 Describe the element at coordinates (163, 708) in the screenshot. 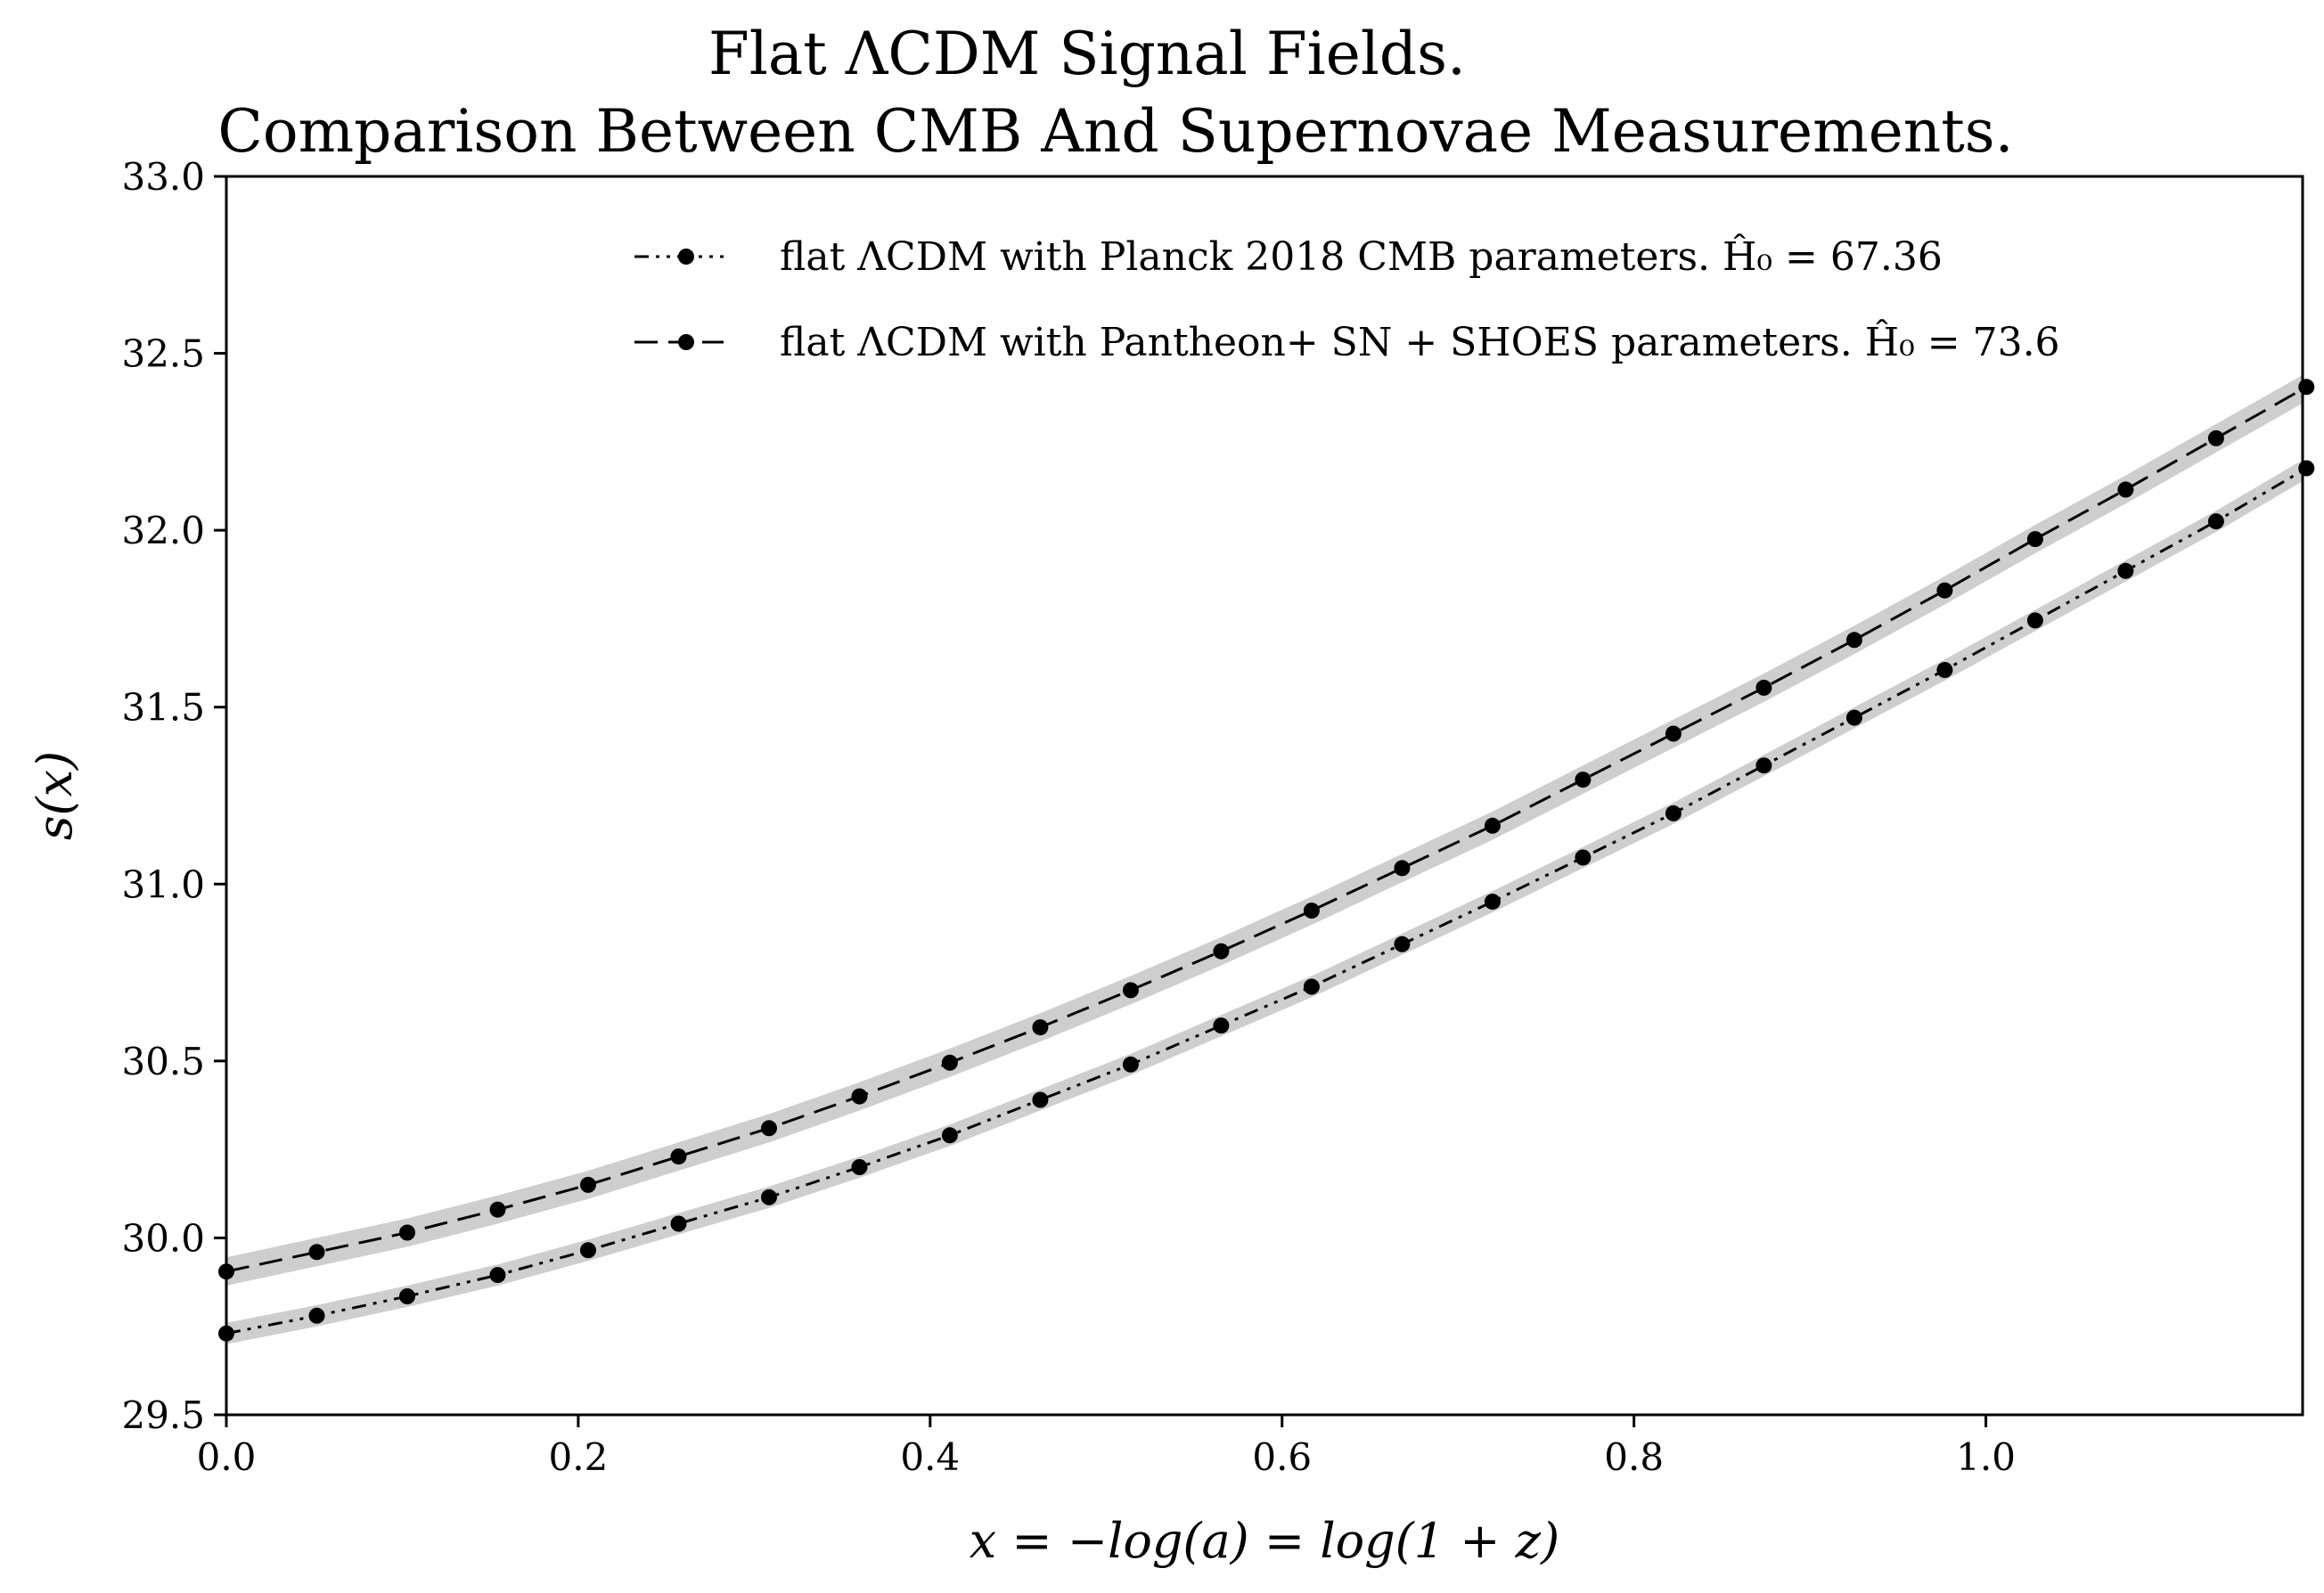

I see `y-tick-label: 31.5` at that location.